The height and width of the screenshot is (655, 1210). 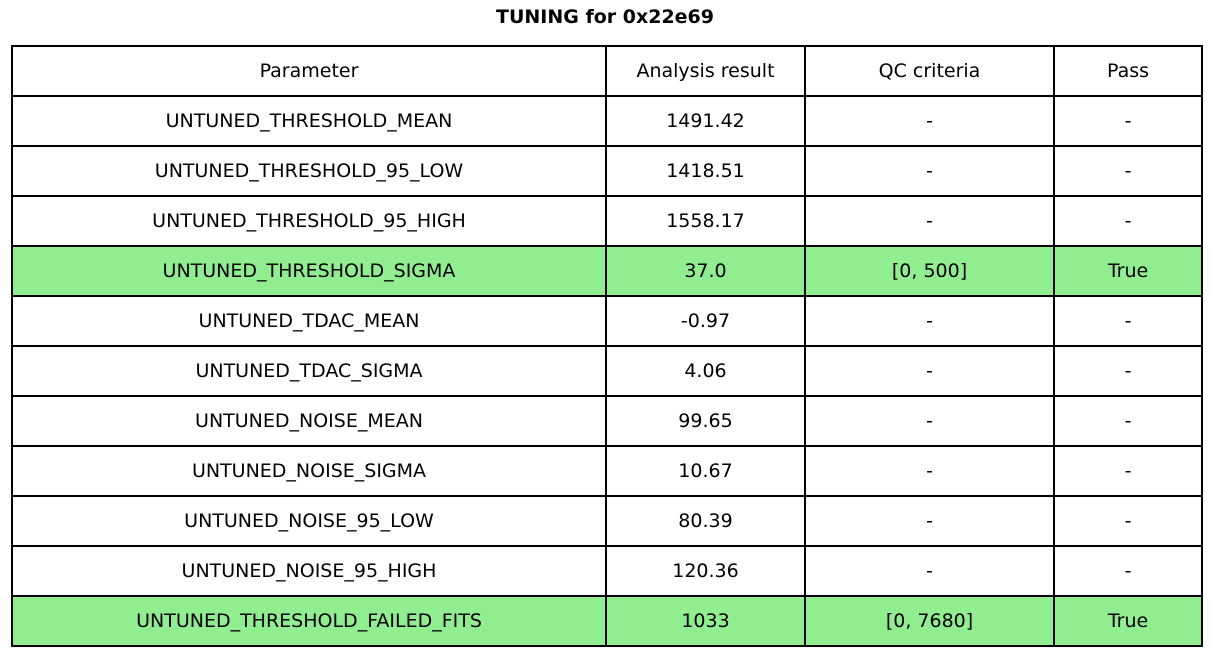 I want to click on cell-analysis-result: 37.0, so click(x=705, y=271).